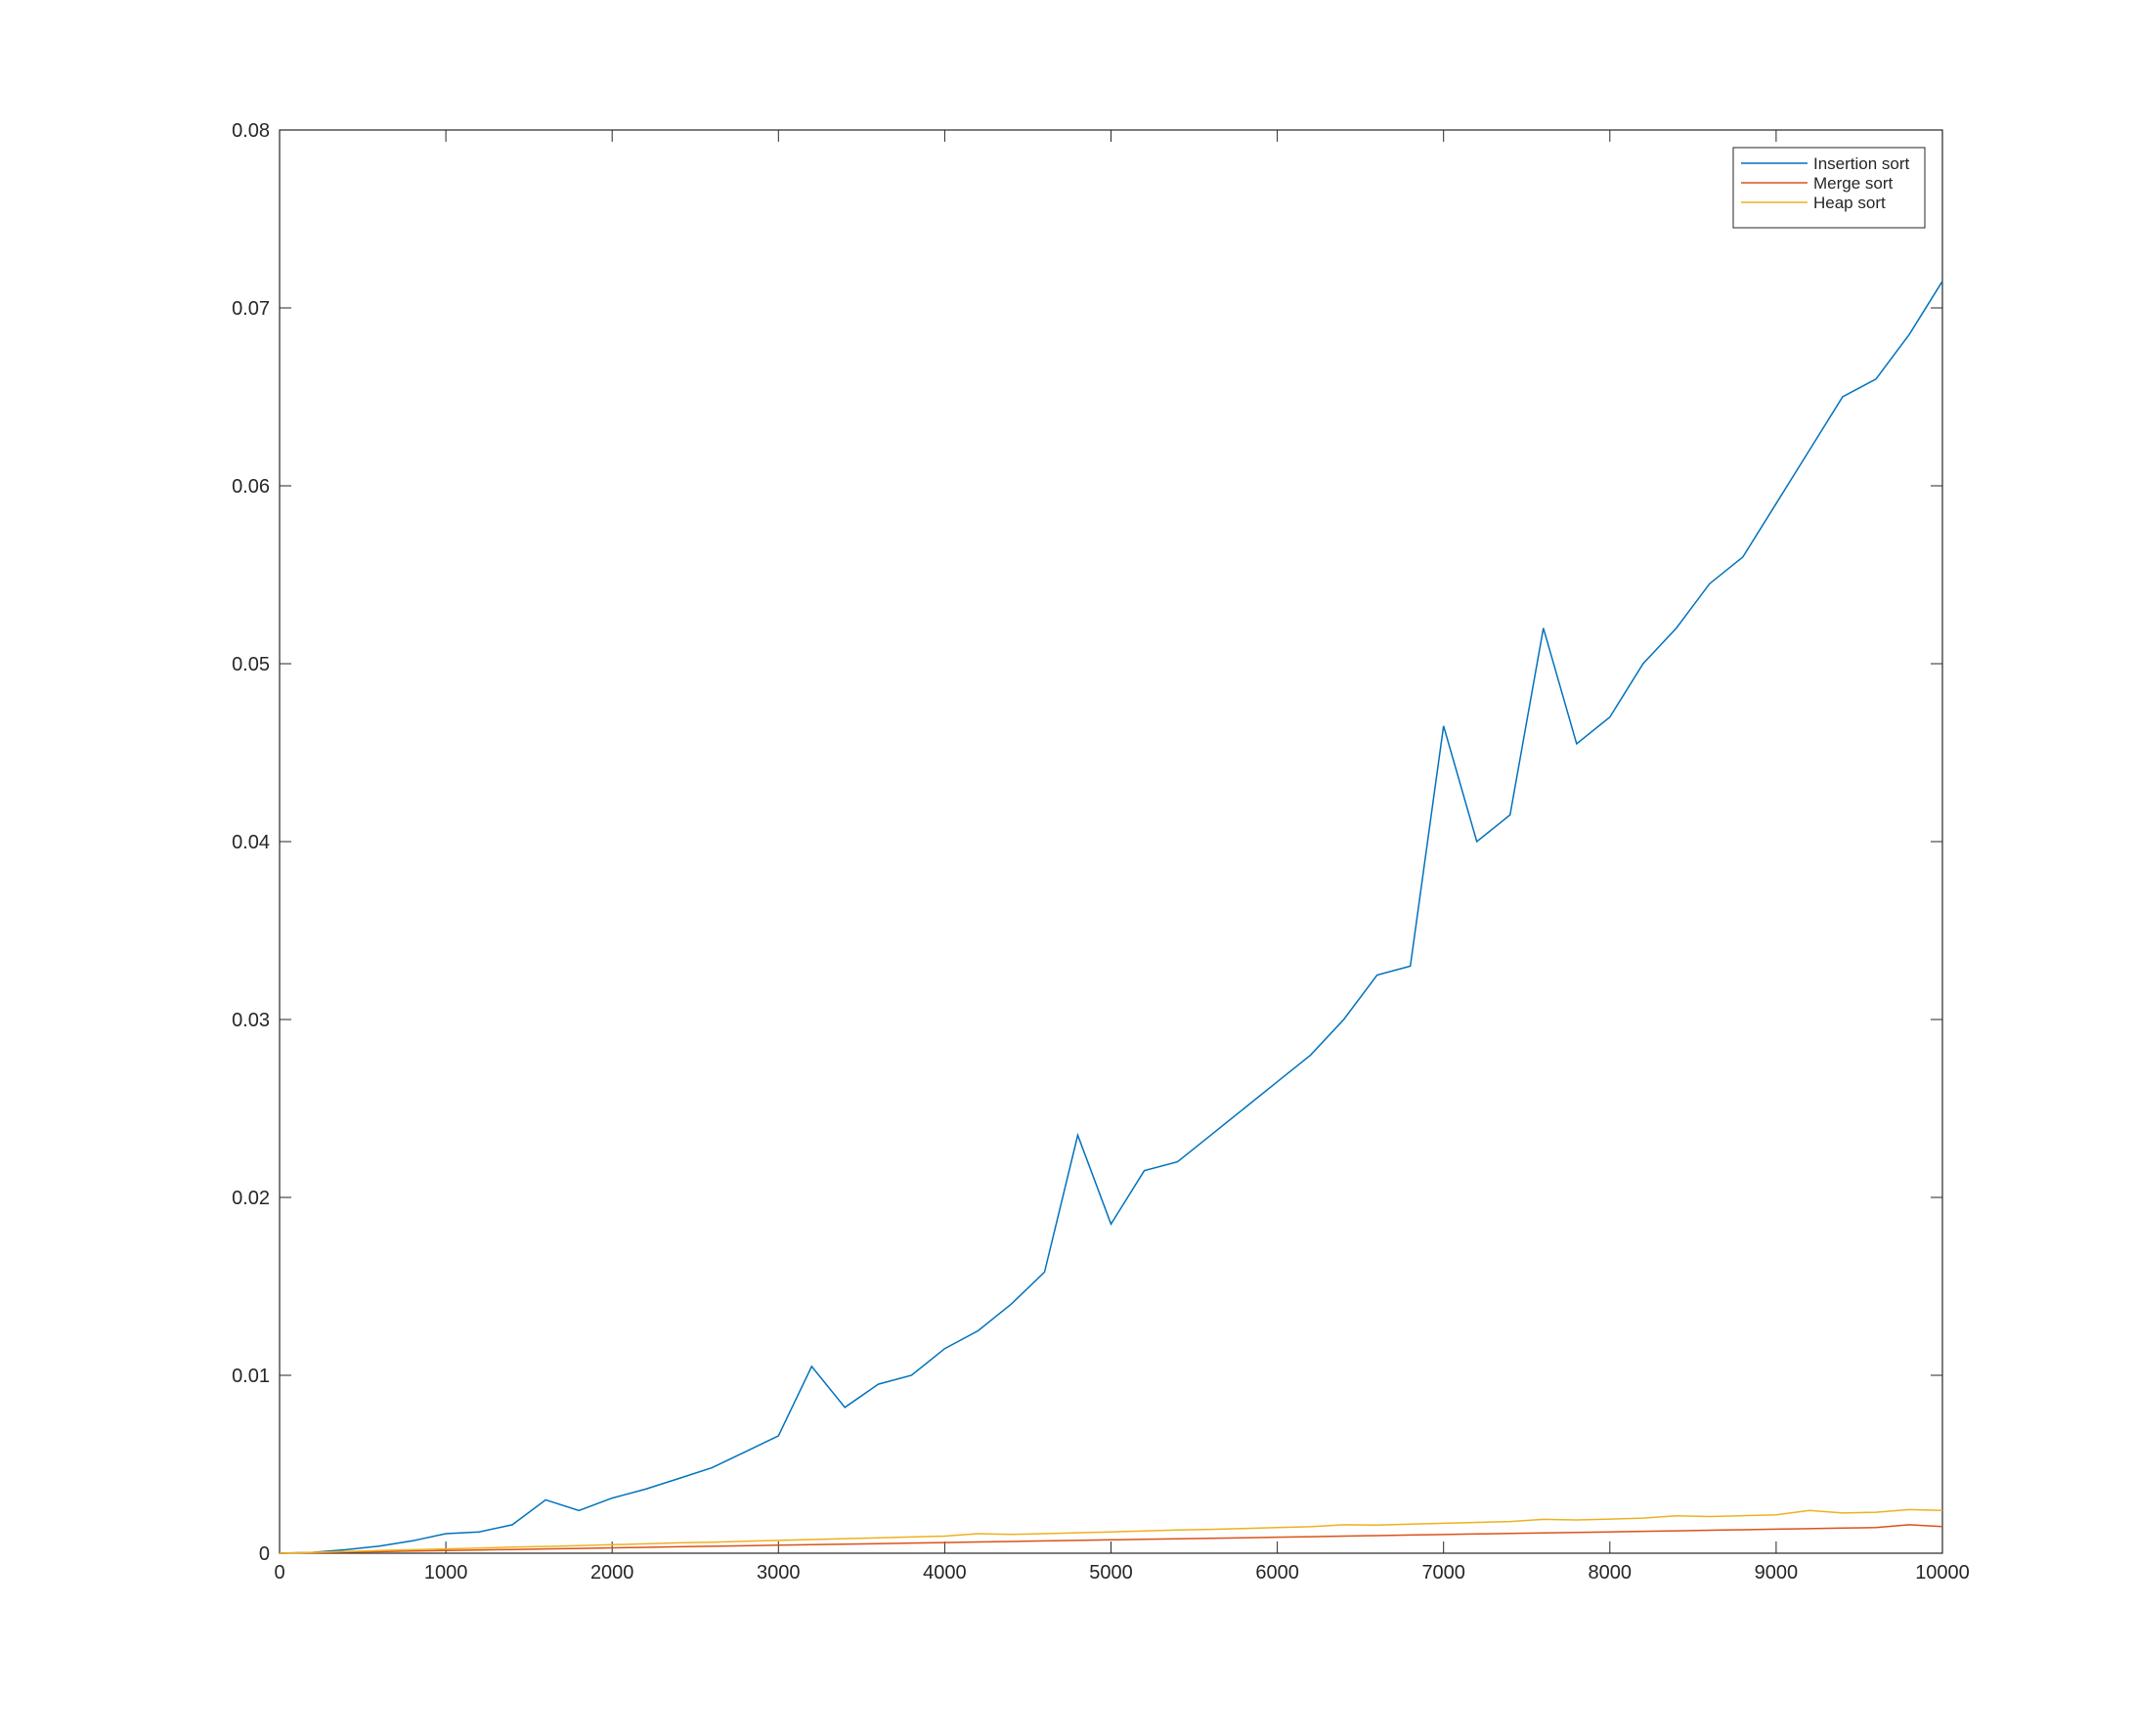 The image size is (2135, 1736). What do you see at coordinates (251, 1021) in the screenshot?
I see `y-tick-label: 0.03` at bounding box center [251, 1021].